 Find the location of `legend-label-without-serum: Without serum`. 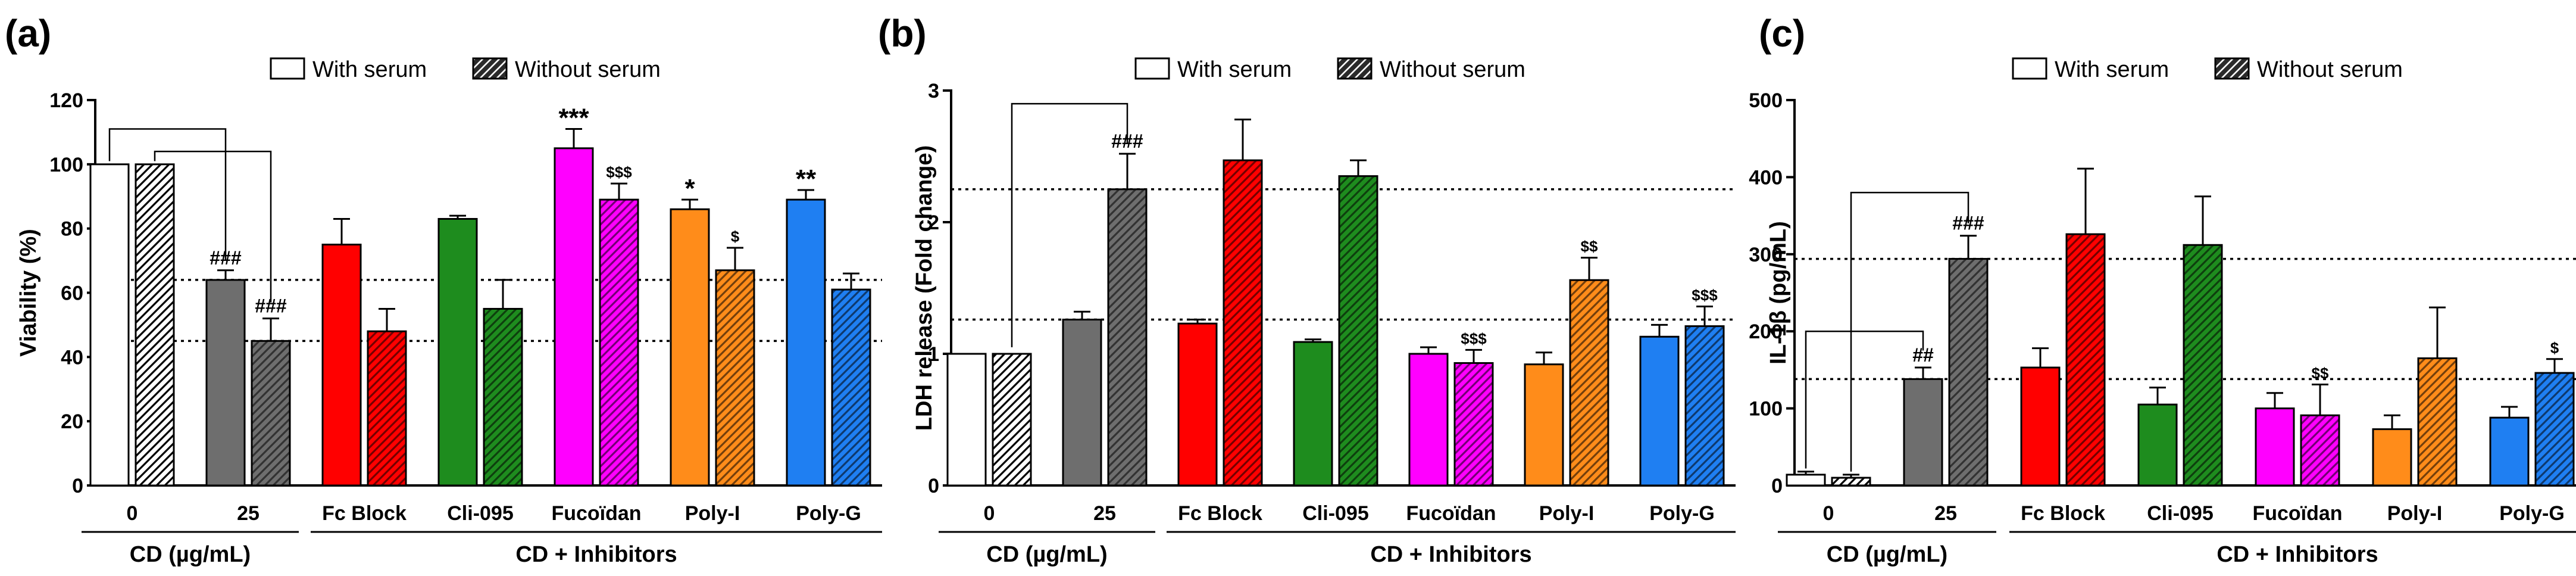

legend-label-without-serum: Without serum is located at coordinates (1452, 69).